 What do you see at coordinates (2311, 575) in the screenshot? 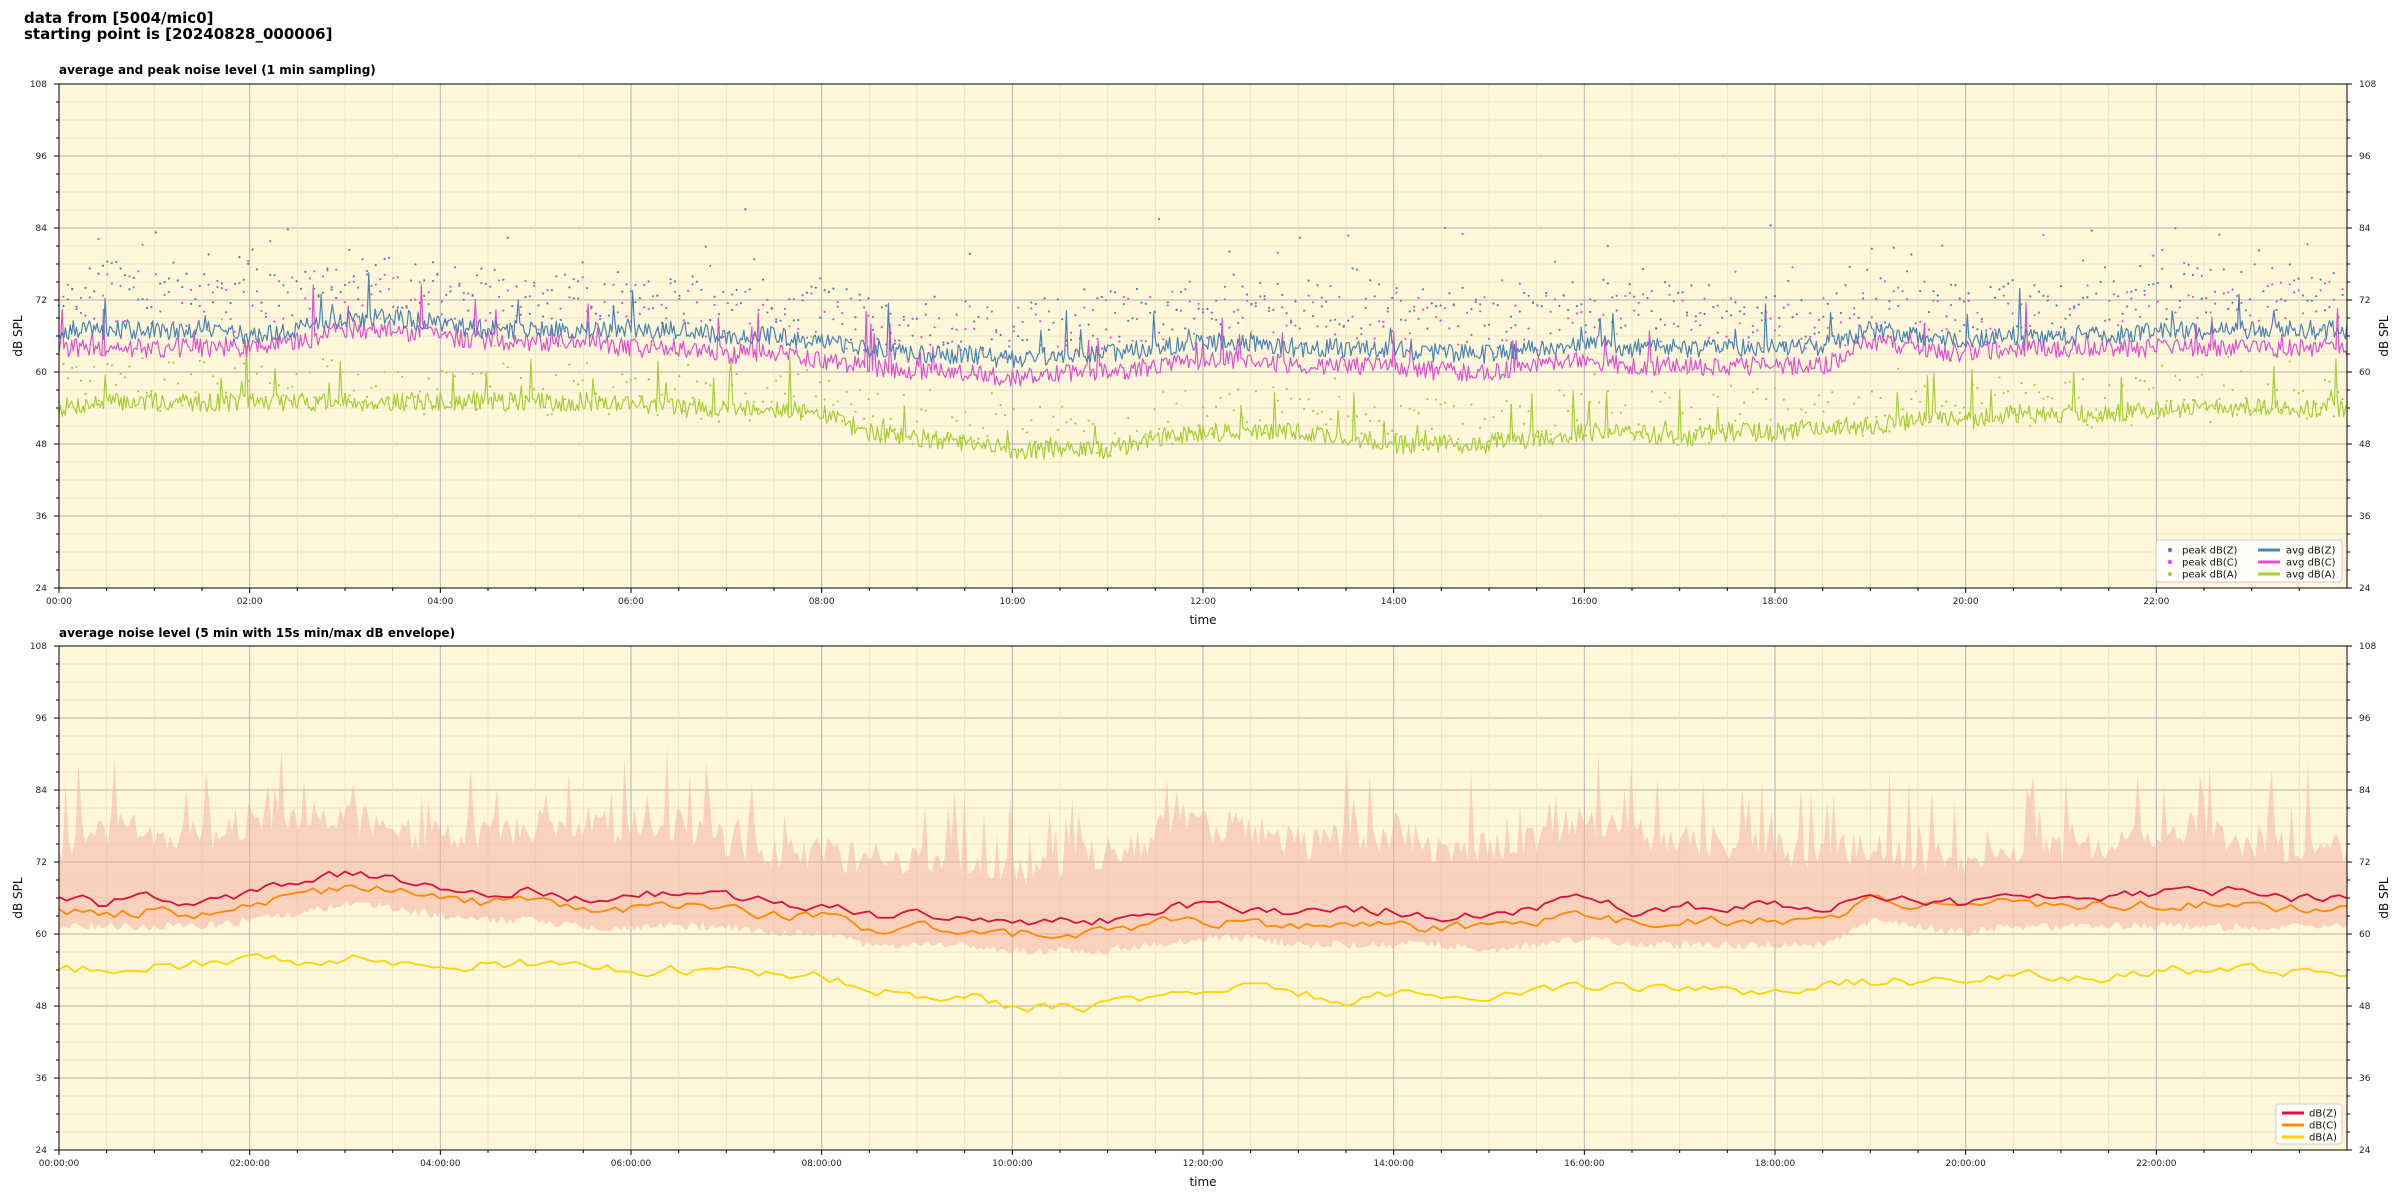
I see `legend-label: avg dB(A)` at bounding box center [2311, 575].